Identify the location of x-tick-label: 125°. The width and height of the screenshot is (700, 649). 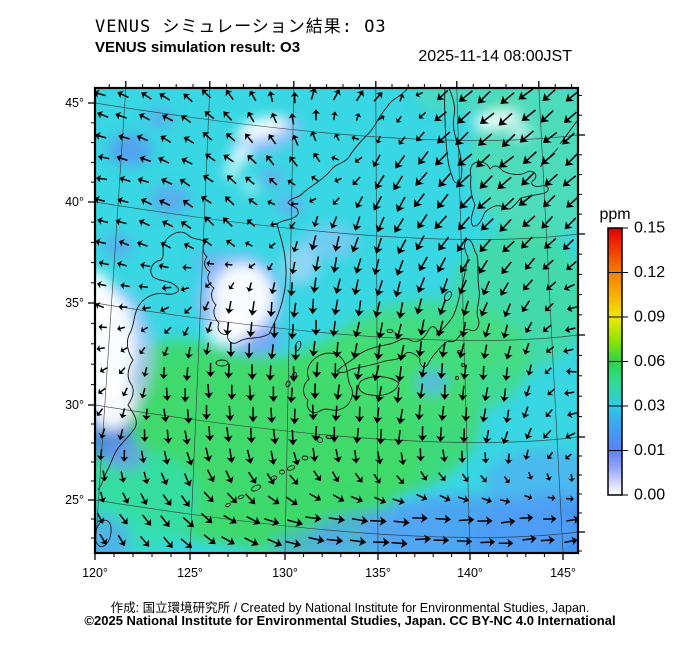
(190, 573).